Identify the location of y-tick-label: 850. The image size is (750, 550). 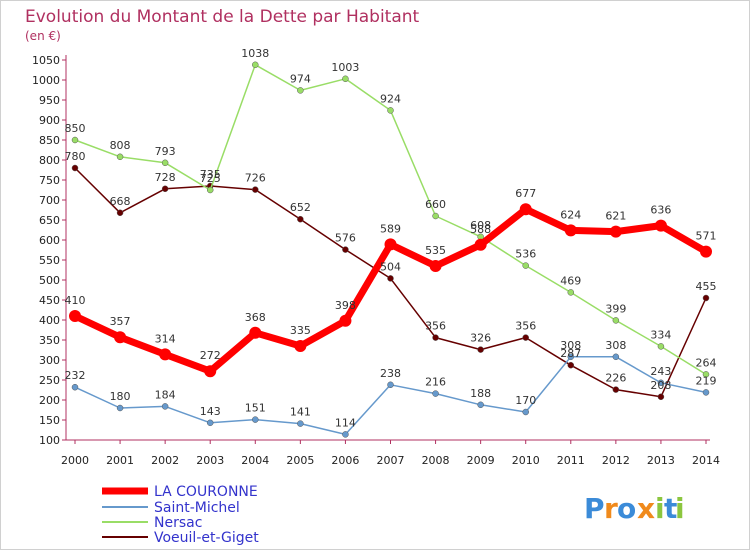
(49, 140).